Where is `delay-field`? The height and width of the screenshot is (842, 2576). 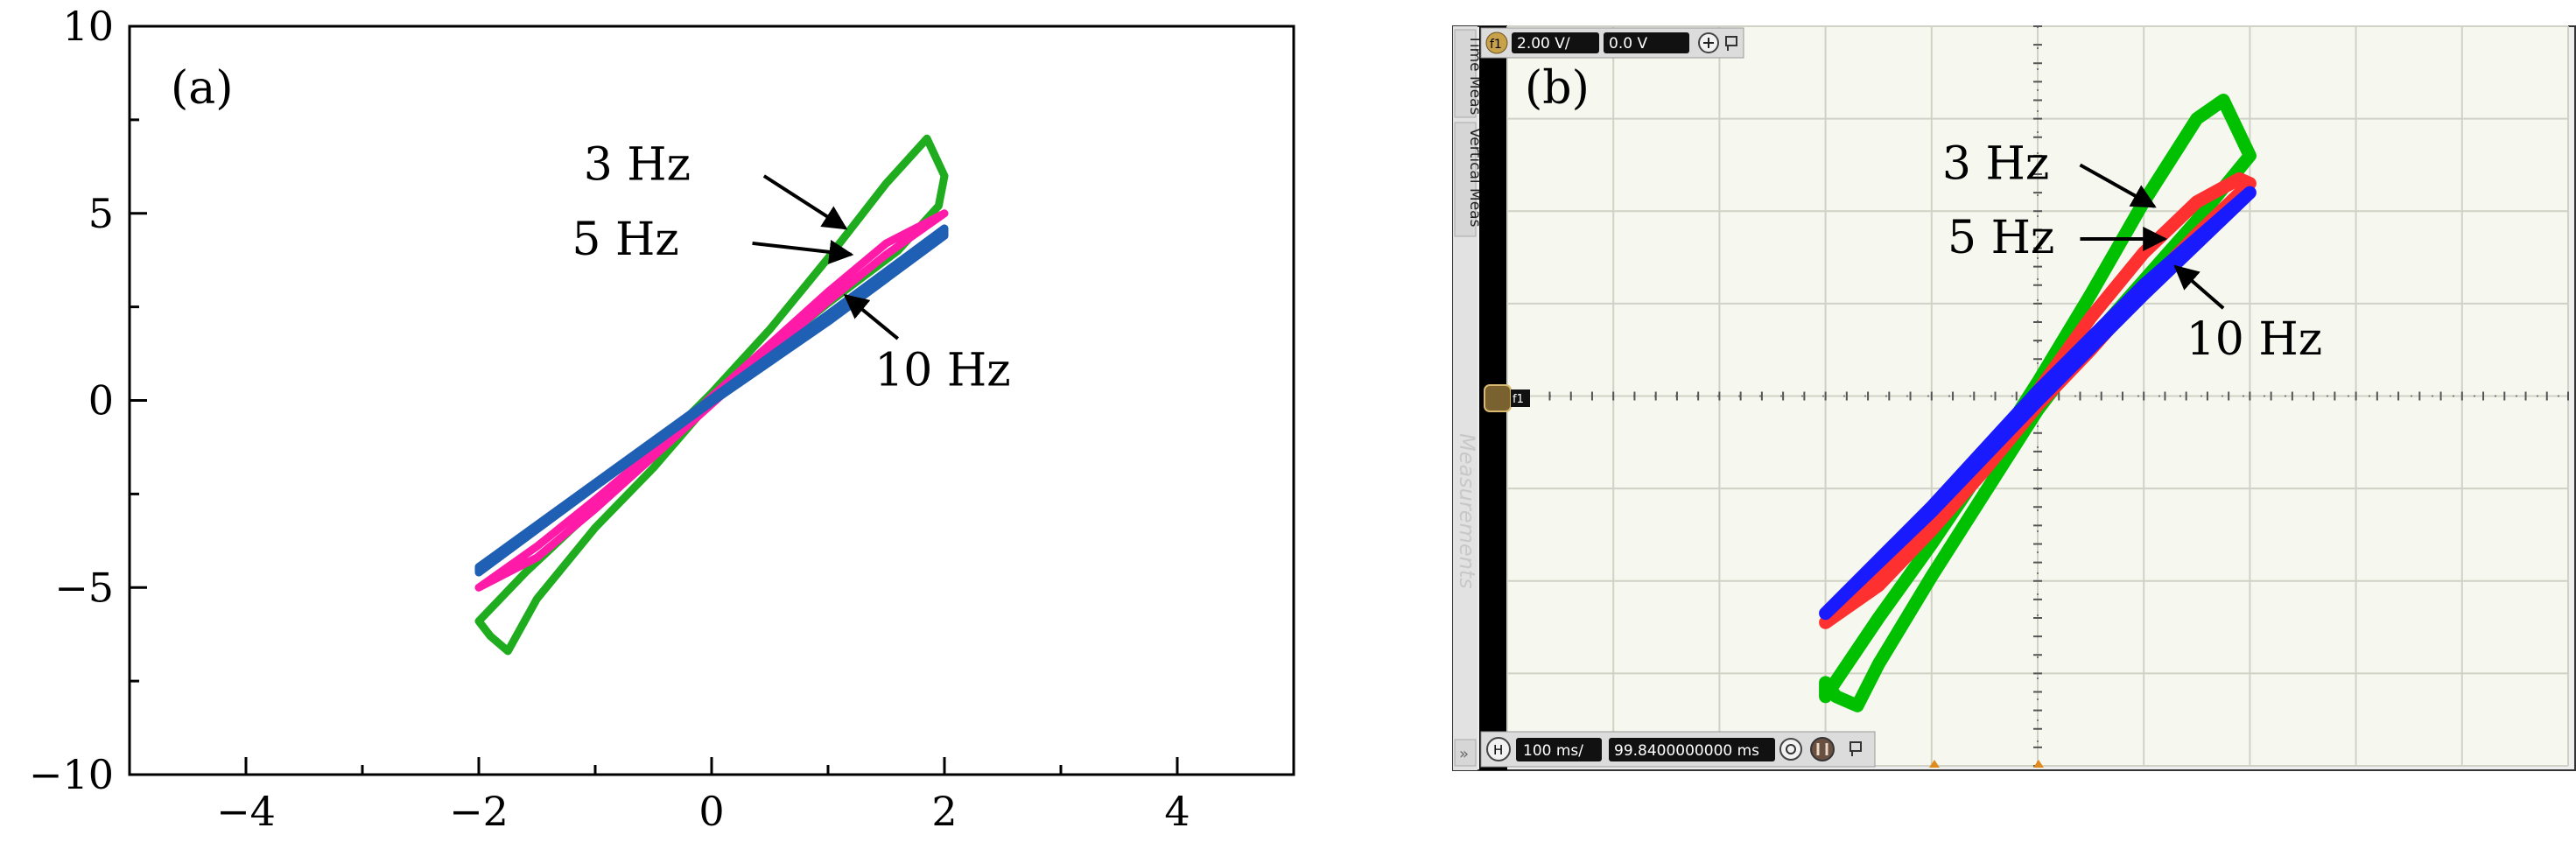 delay-field is located at coordinates (1692, 749).